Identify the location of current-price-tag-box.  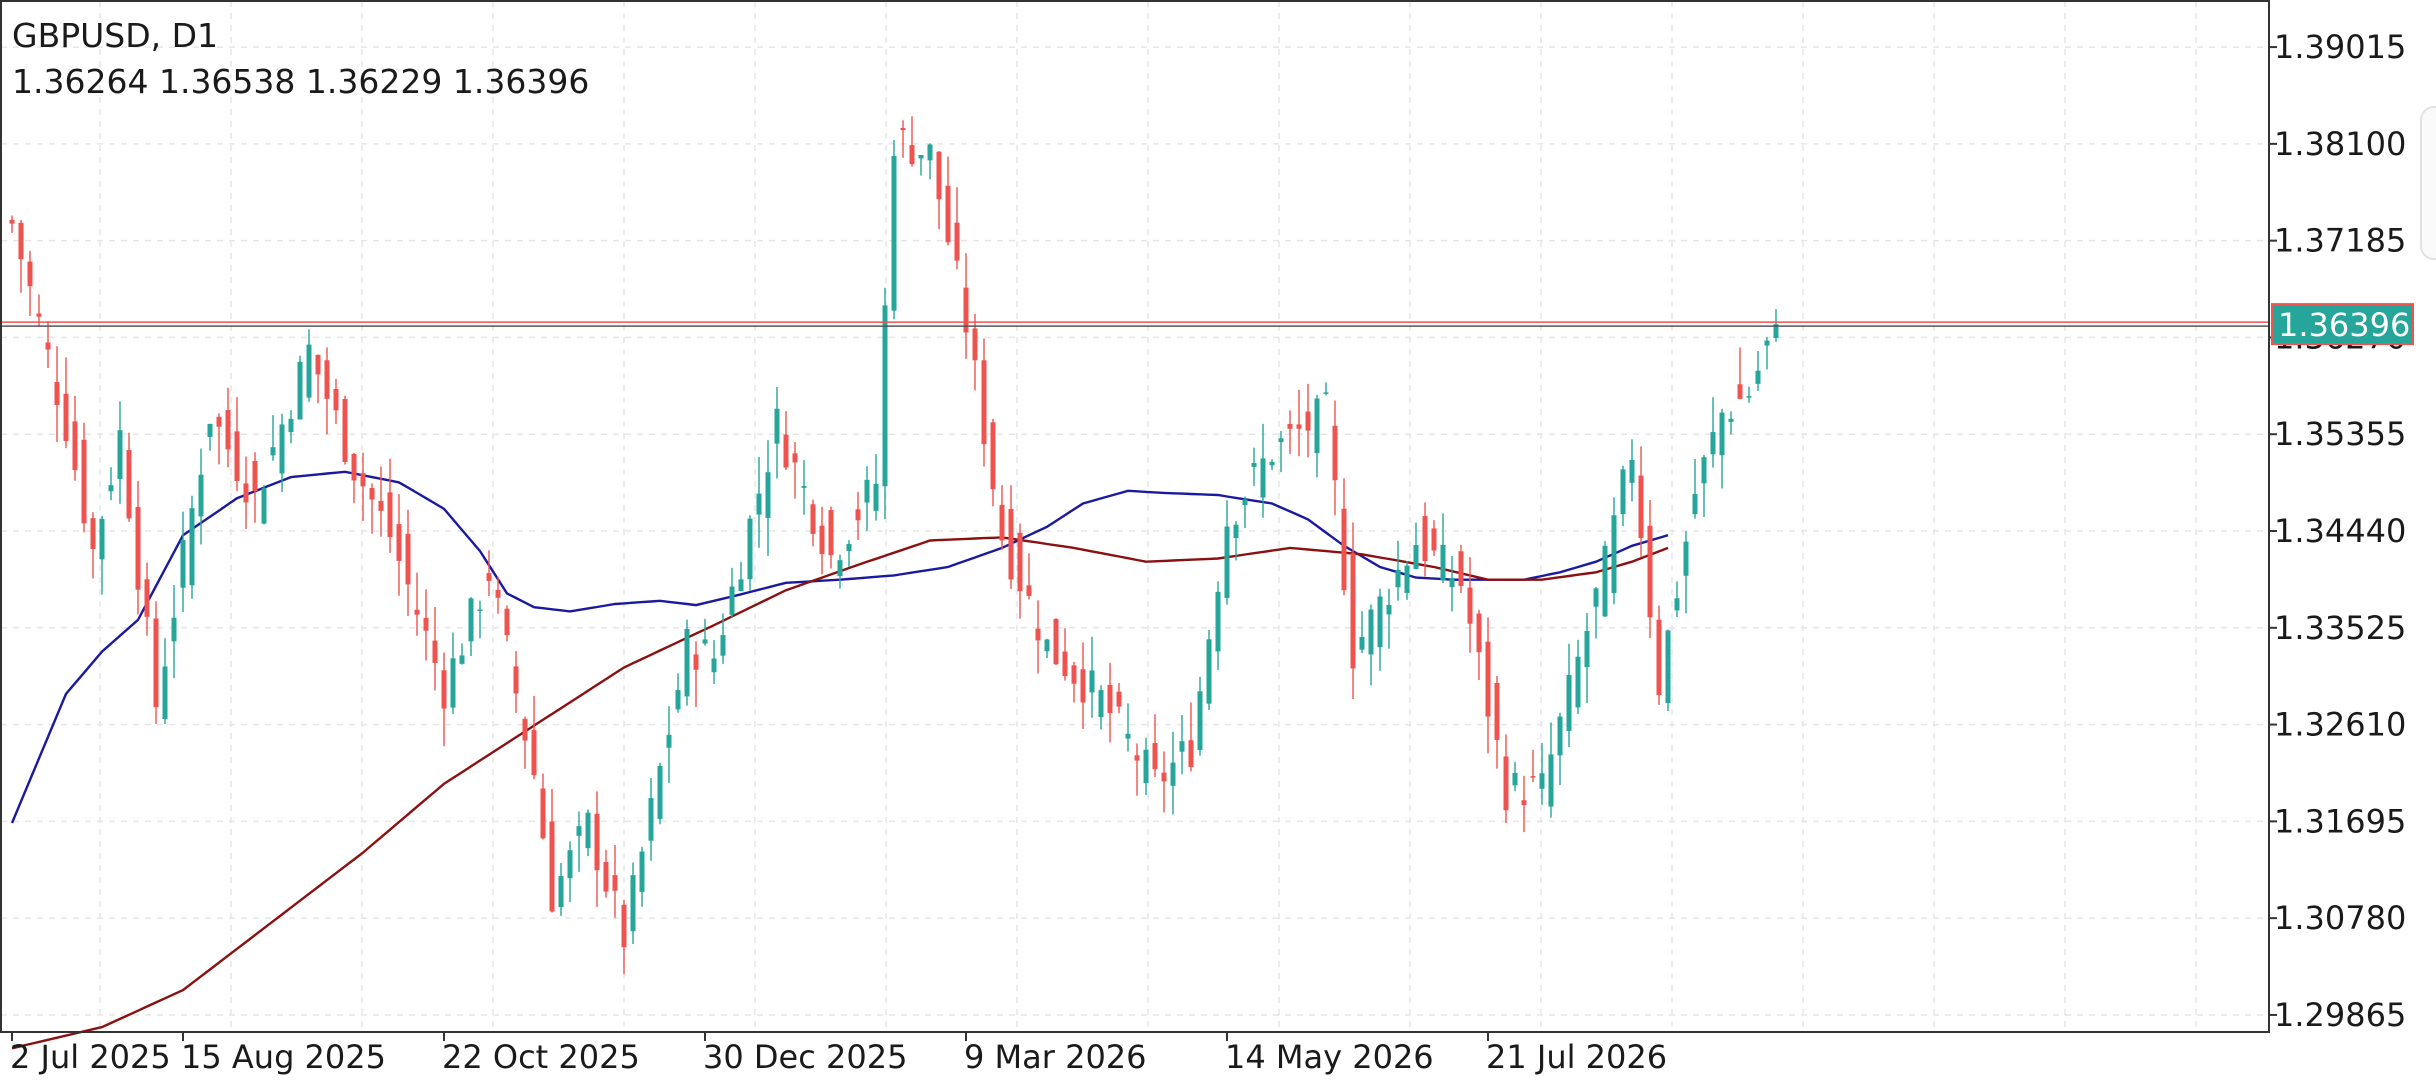
(2342, 324).